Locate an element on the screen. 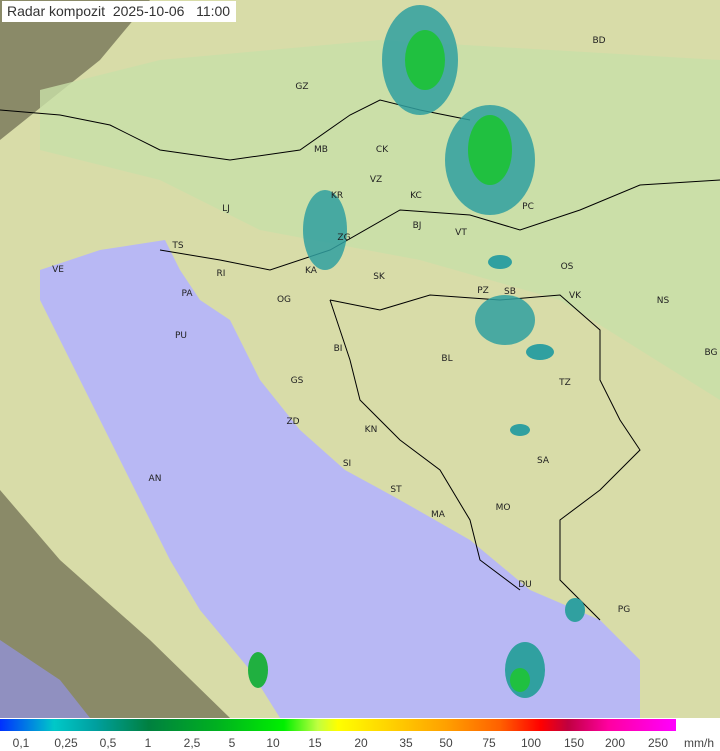  city-label: OS is located at coordinates (567, 267).